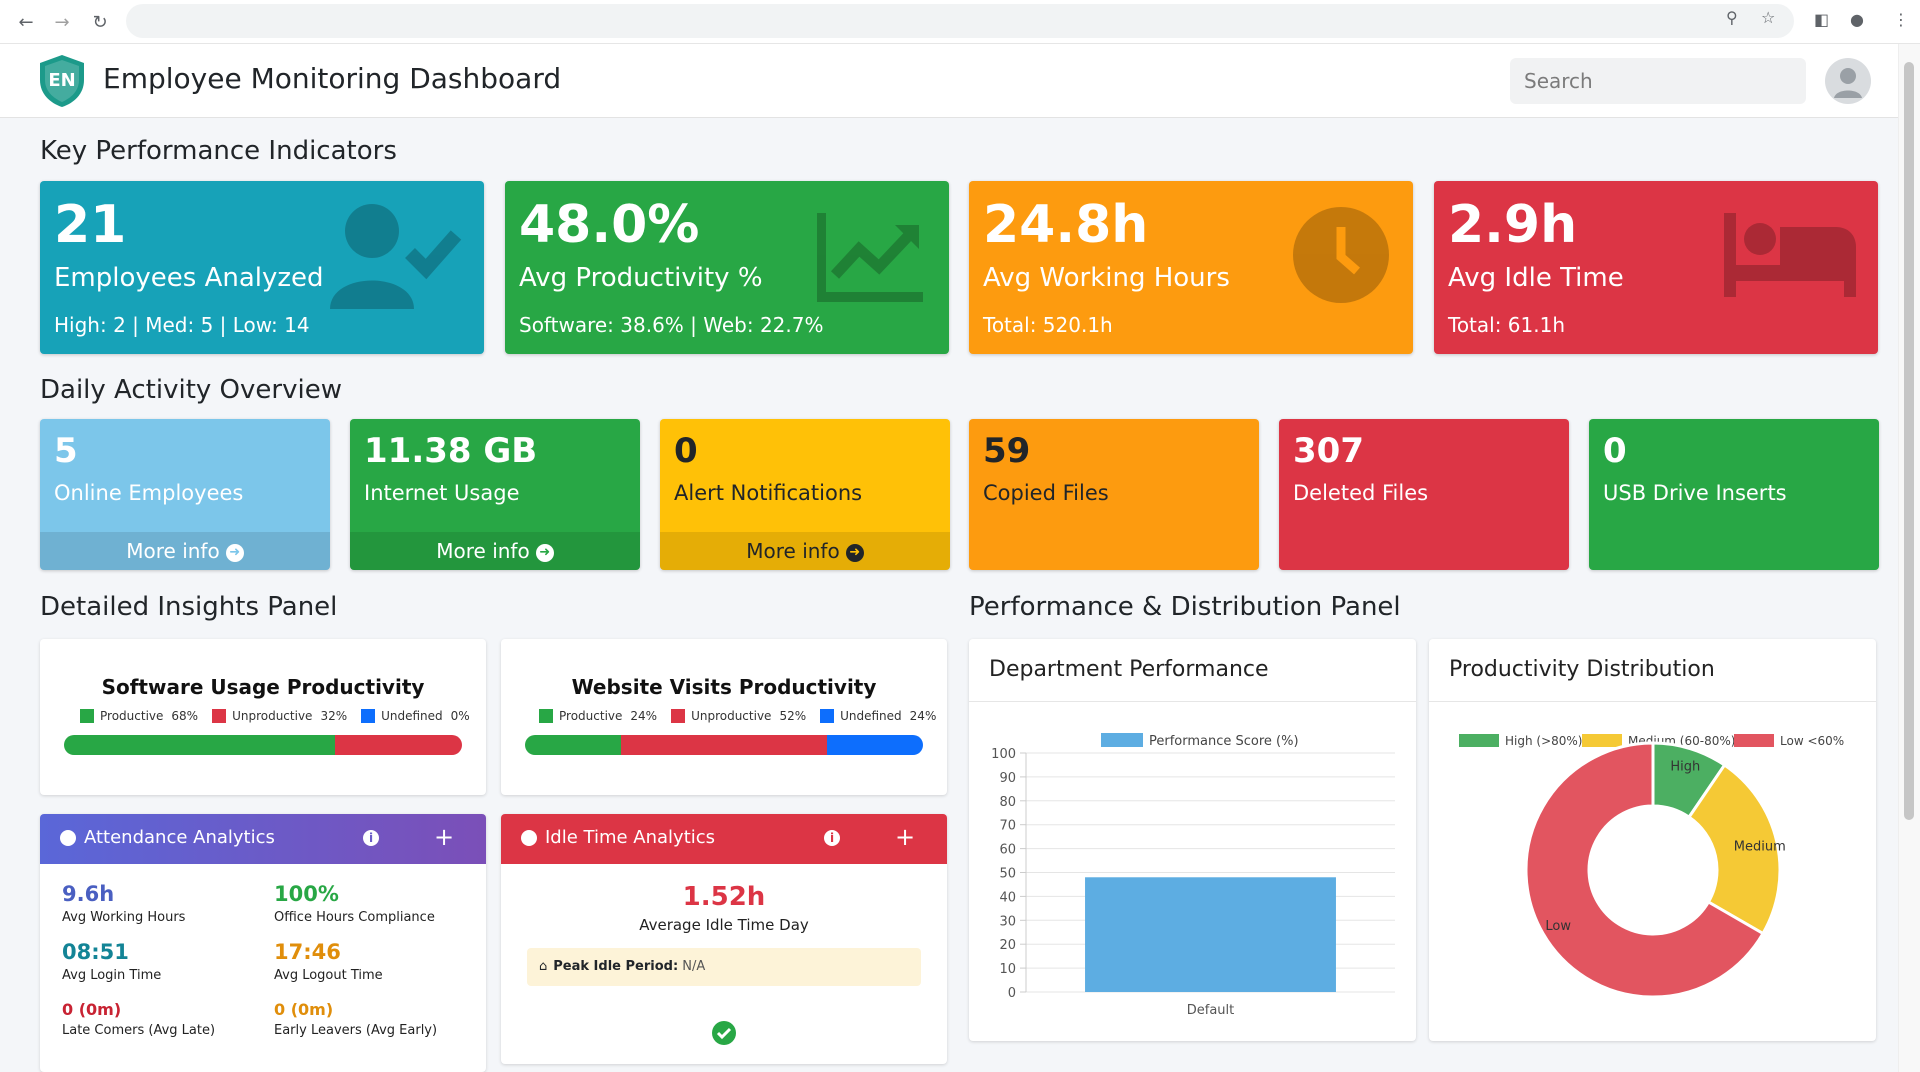 The width and height of the screenshot is (1920, 1072). Describe the element at coordinates (616, 966) in the screenshot. I see `peak-idle-label: Peak Idle Period:` at that location.